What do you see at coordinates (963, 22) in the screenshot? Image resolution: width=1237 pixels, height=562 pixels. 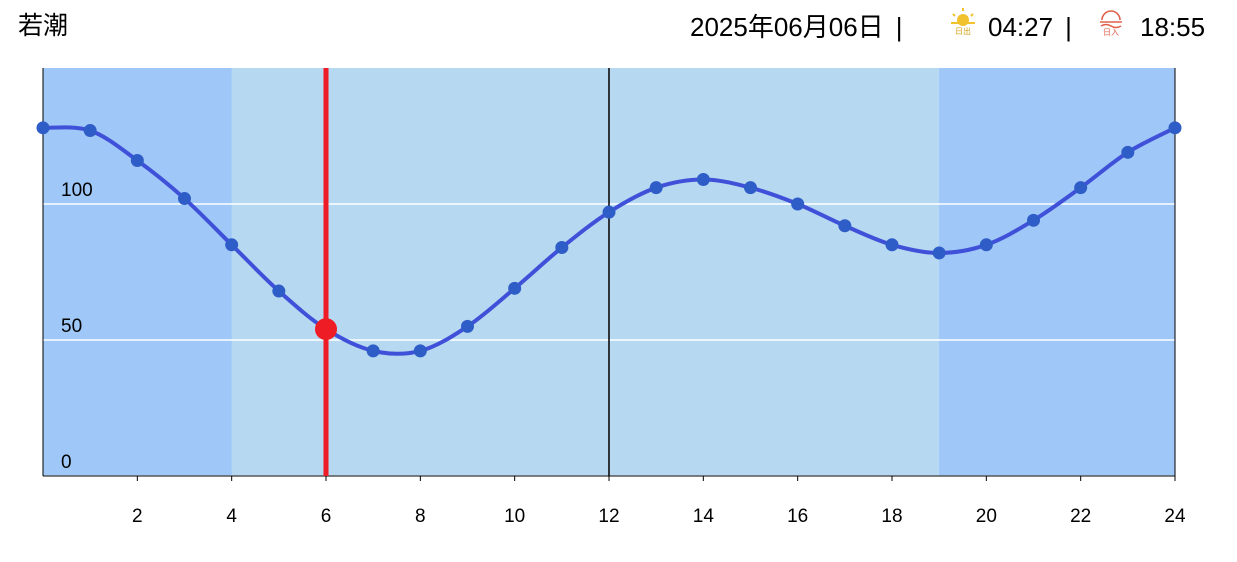 I see `sunrise-icon: 日出` at bounding box center [963, 22].